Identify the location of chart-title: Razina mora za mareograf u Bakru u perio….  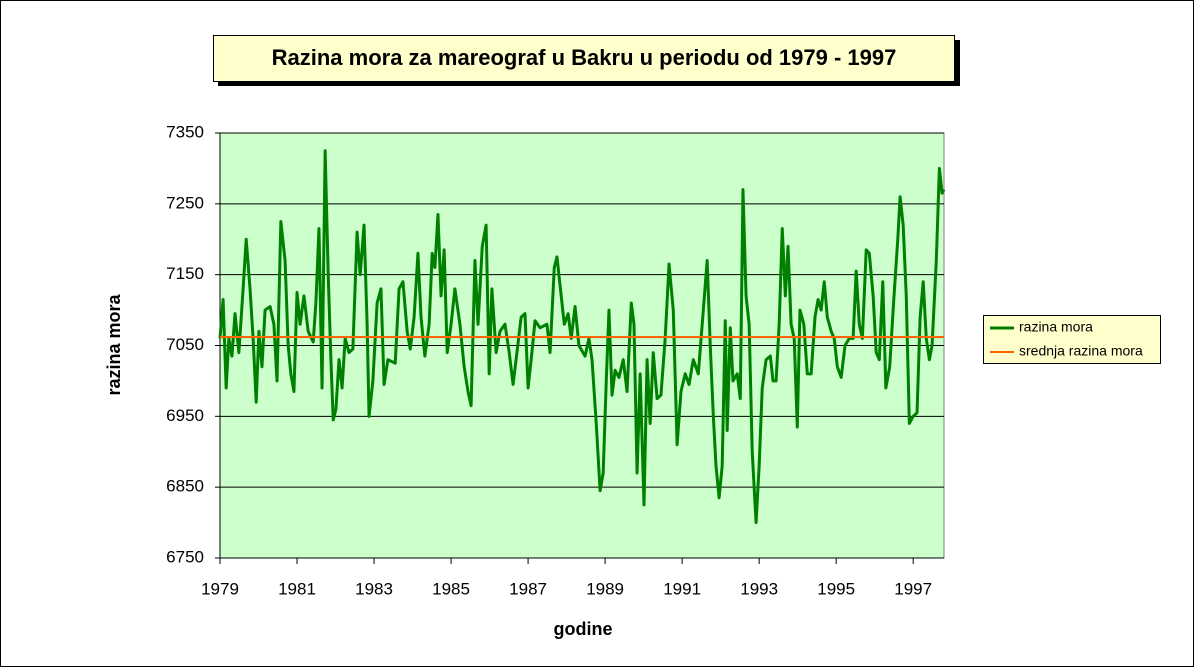
(584, 57).